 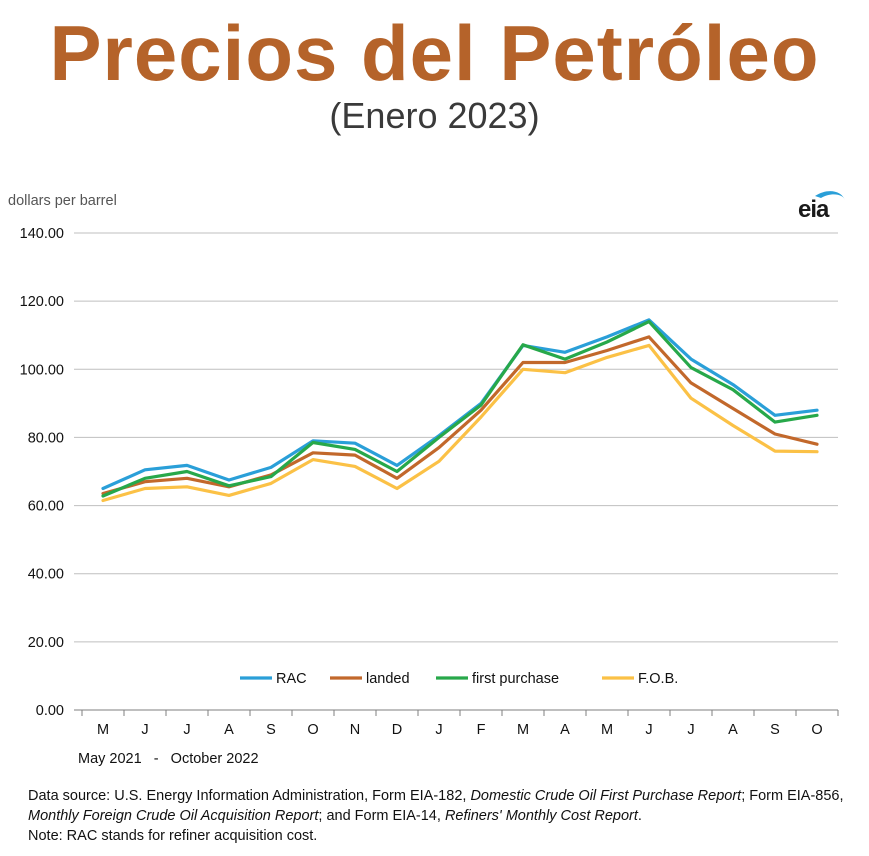 What do you see at coordinates (481, 730) in the screenshot?
I see `x-tick-label: F` at bounding box center [481, 730].